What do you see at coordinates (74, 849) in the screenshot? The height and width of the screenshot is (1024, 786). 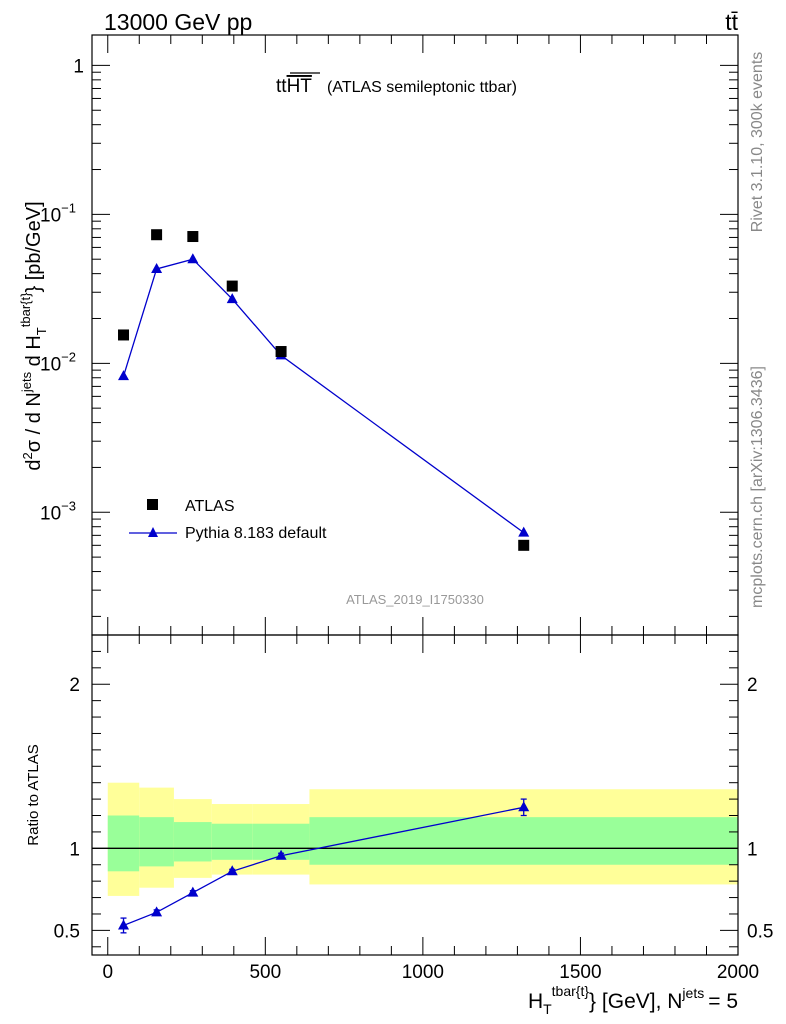 I see `ratio-y-tick-label-left: 1` at bounding box center [74, 849].